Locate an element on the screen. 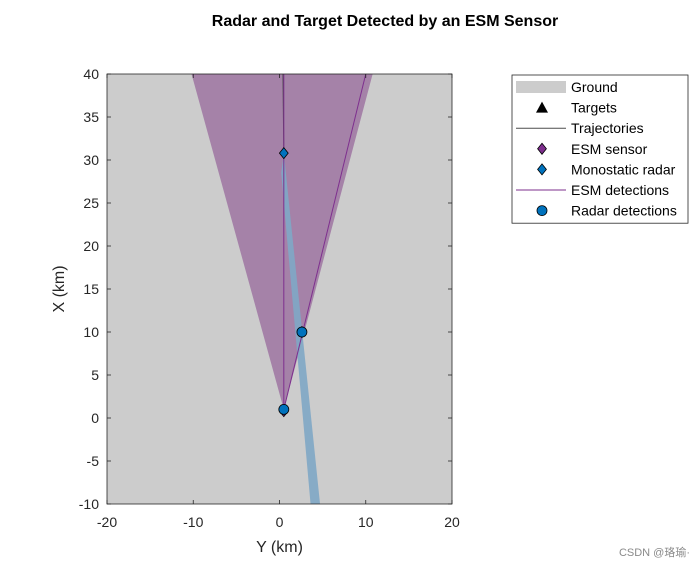 Image resolution: width=700 pixels, height=567 pixels. esm-detection-line is located at coordinates (325, 242).